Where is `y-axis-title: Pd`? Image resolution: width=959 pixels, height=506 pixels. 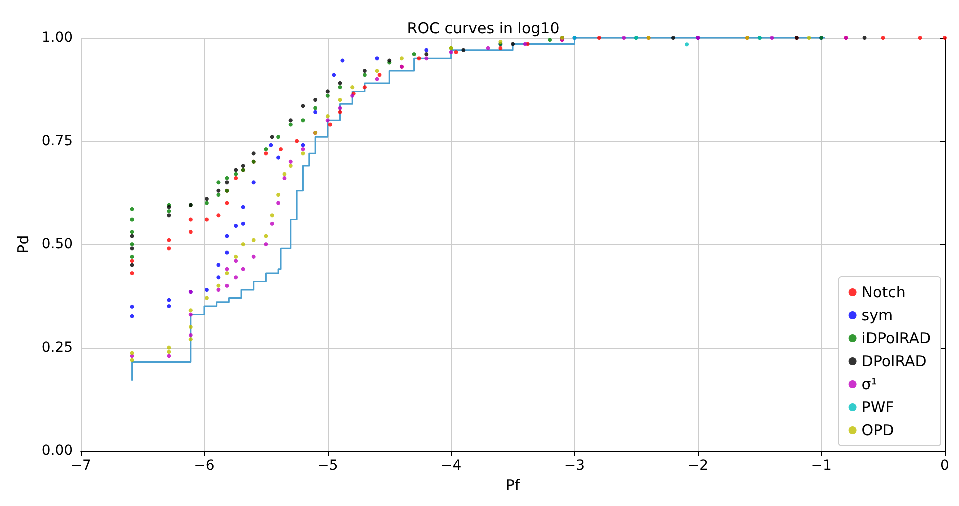
y-axis-title: Pd is located at coordinates (23, 244).